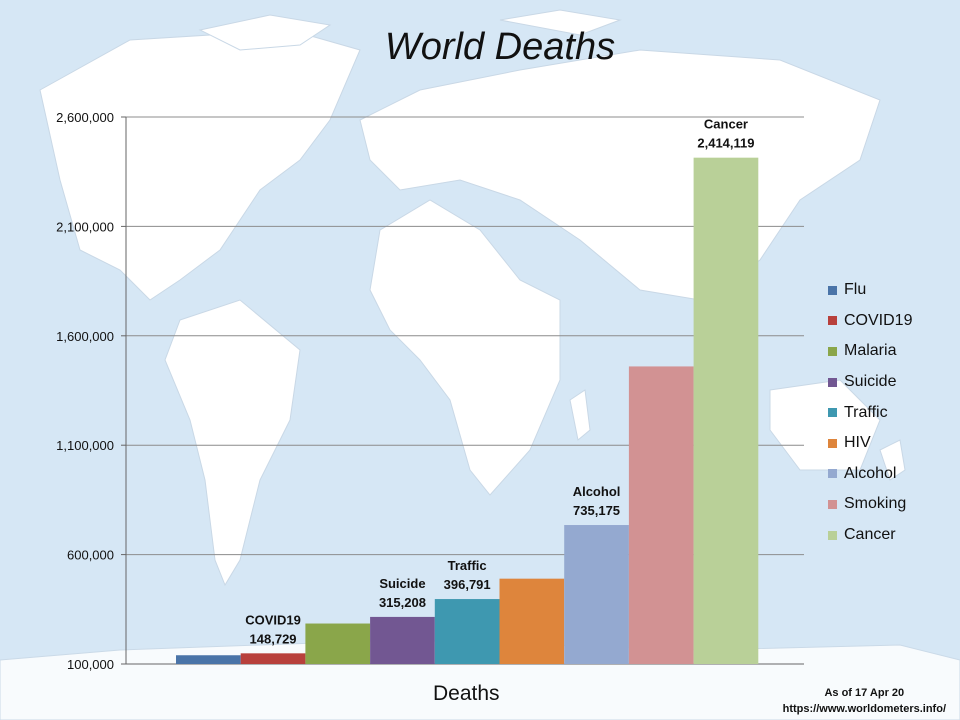  What do you see at coordinates (85, 336) in the screenshot?
I see `y-tick-label: 1,600,000` at bounding box center [85, 336].